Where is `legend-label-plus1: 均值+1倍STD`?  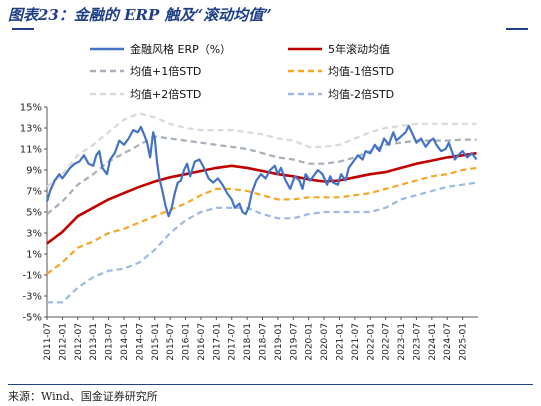
legend-label-plus1: 均值+1倍STD is located at coordinates (165, 71).